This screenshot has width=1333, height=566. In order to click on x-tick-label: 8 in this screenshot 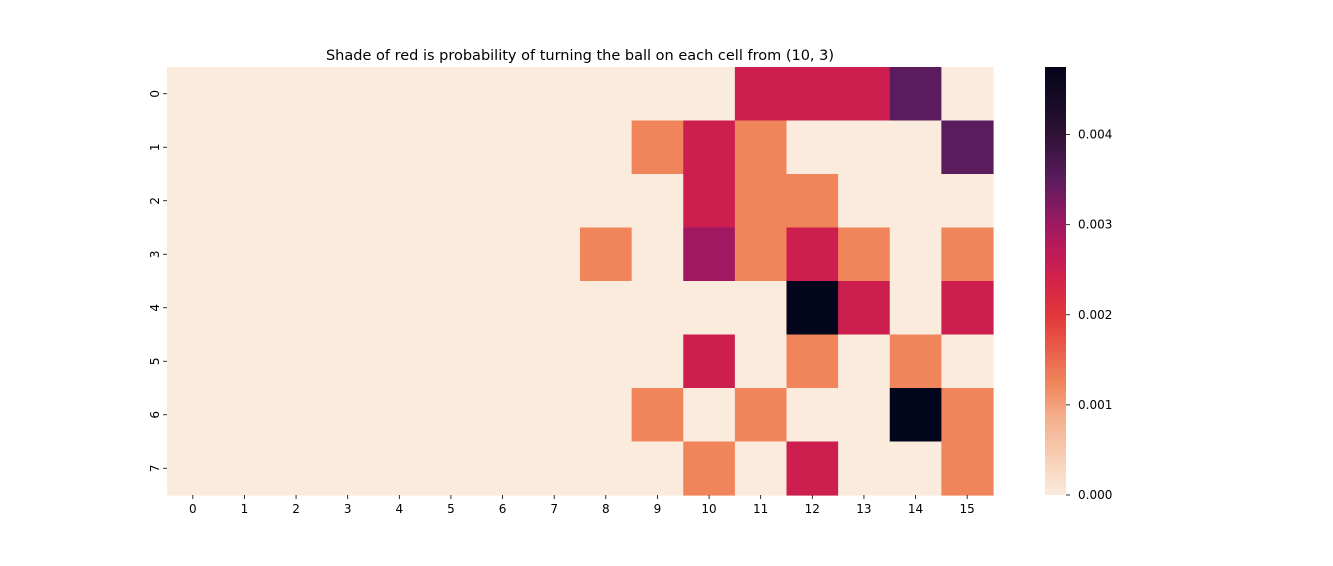, I will do `click(606, 509)`.